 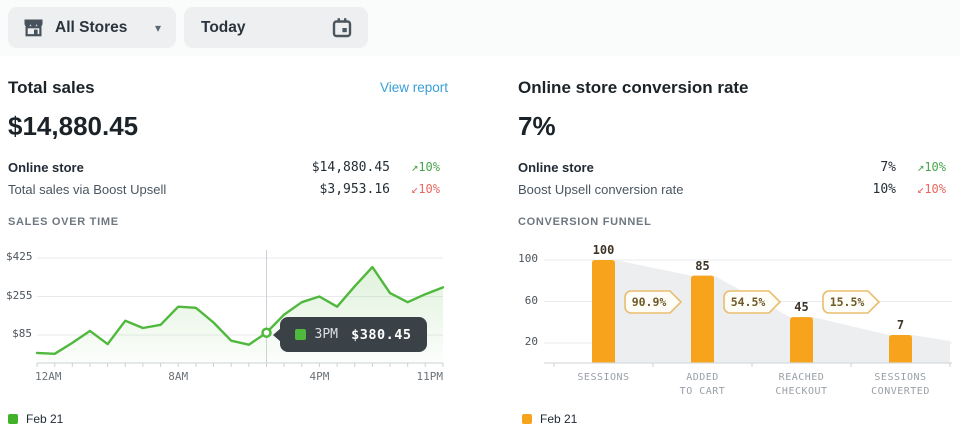 I want to click on tooltip-value: $380.45, so click(x=381, y=334).